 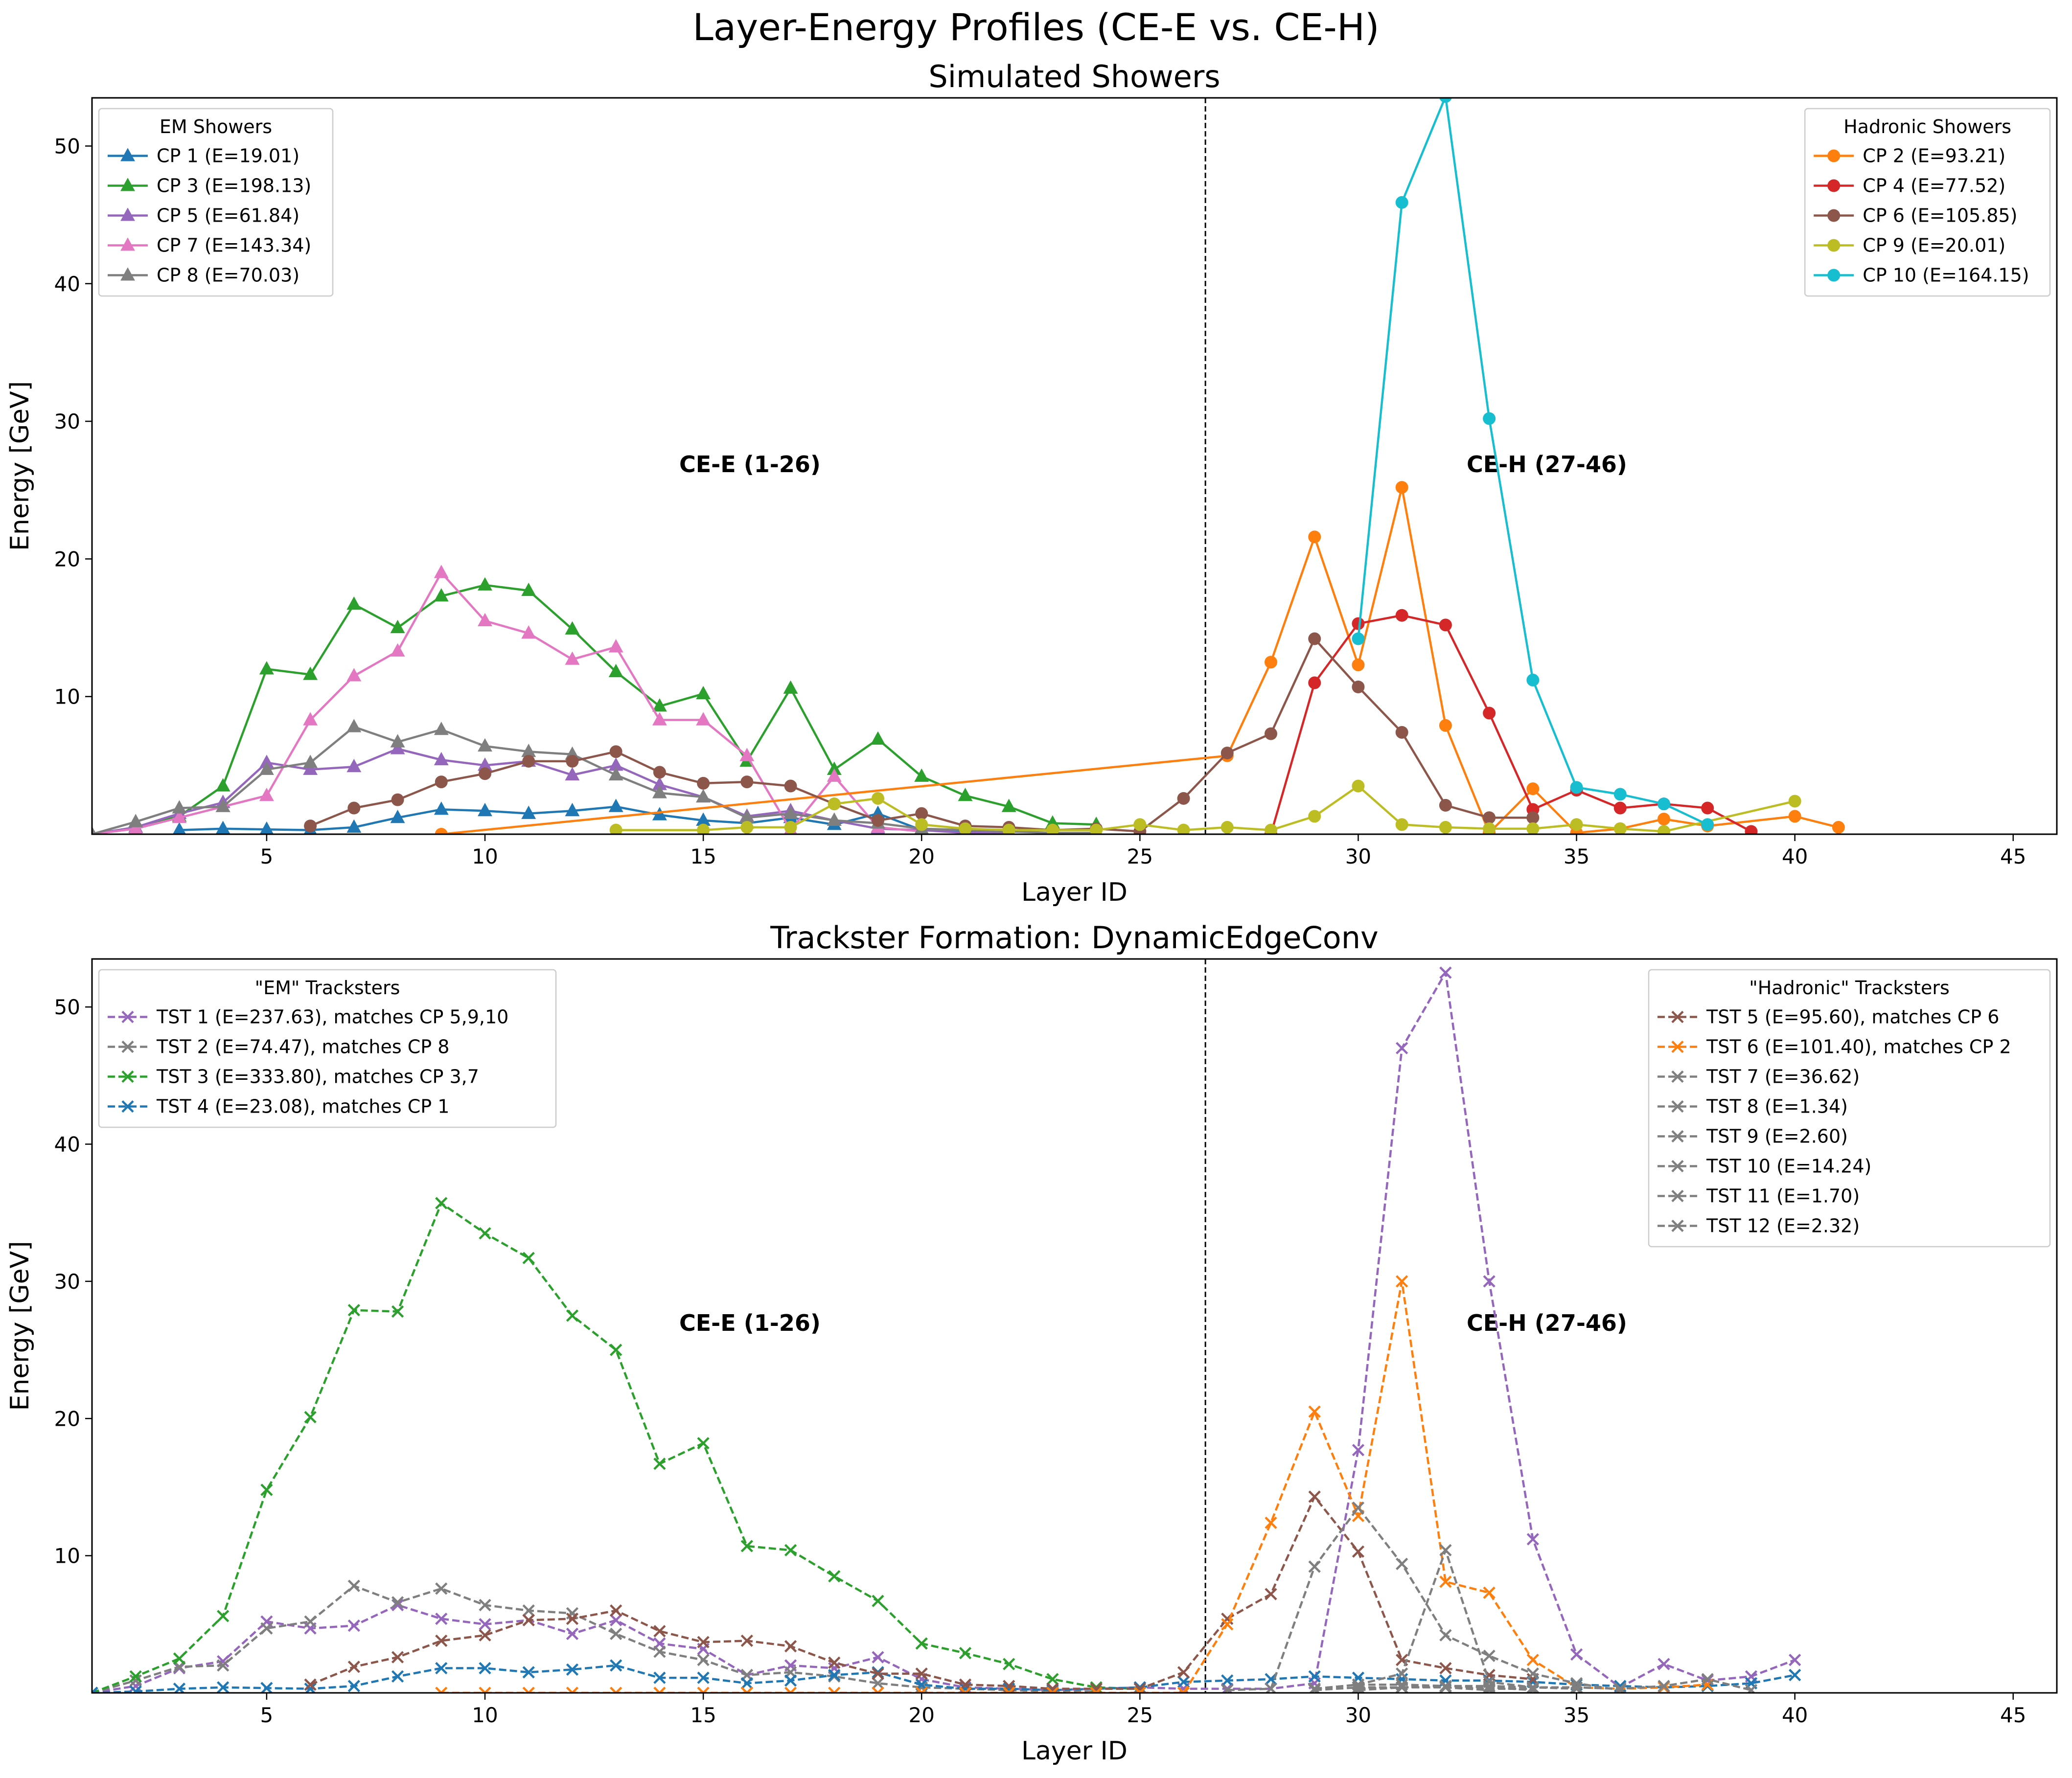 What do you see at coordinates (1795, 1715) in the screenshot?
I see `x-tick-label: 40` at bounding box center [1795, 1715].